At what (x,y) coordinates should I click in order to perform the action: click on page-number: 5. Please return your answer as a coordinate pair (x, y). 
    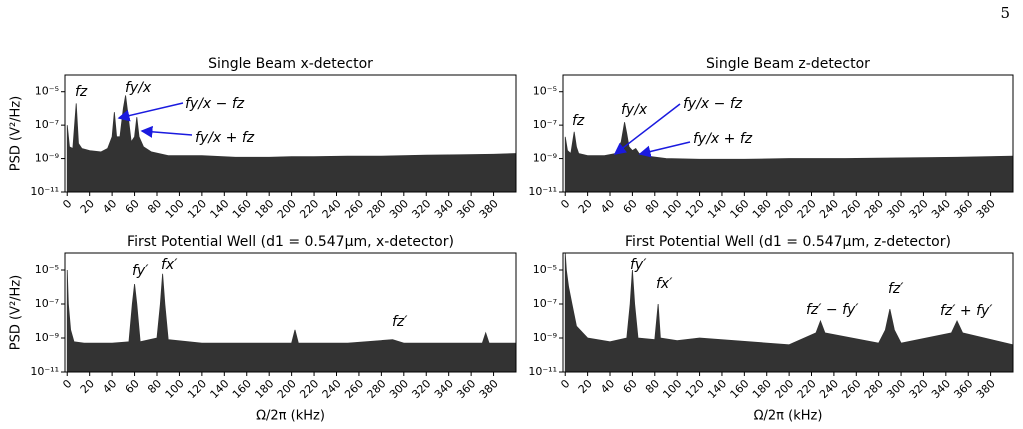
    Looking at the image, I should click on (1005, 13).